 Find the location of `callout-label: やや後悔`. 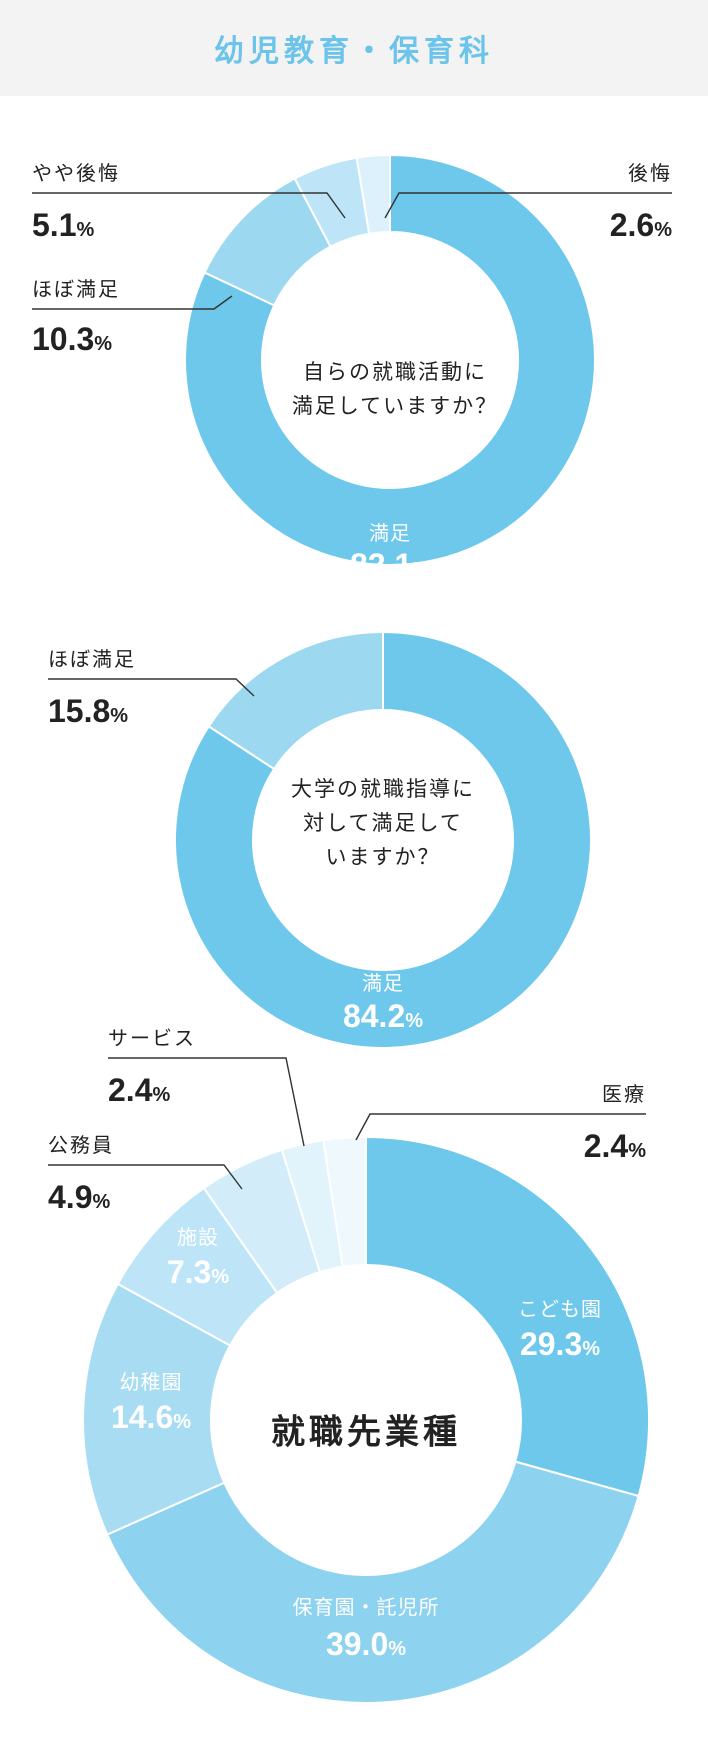

callout-label: やや後悔 is located at coordinates (76, 173).